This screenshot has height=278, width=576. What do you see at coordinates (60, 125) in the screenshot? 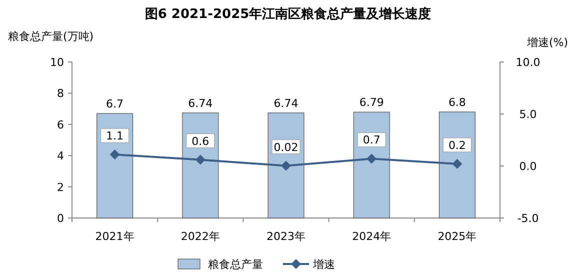
I see `y-tick-label: 6` at bounding box center [60, 125].